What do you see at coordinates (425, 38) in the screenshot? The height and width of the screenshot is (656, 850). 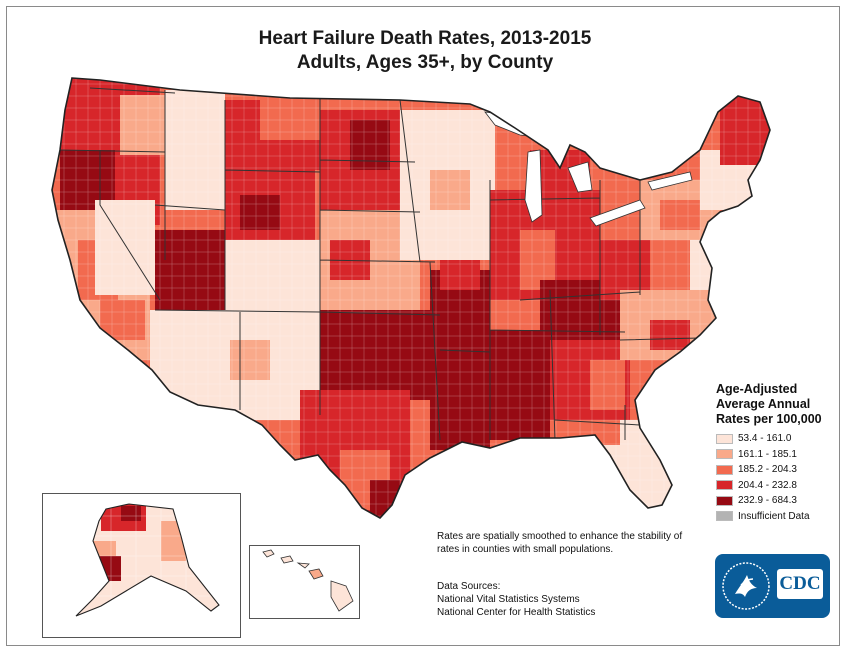 I see `map-title: Heart Failure Death Rates, 2013-2015` at bounding box center [425, 38].